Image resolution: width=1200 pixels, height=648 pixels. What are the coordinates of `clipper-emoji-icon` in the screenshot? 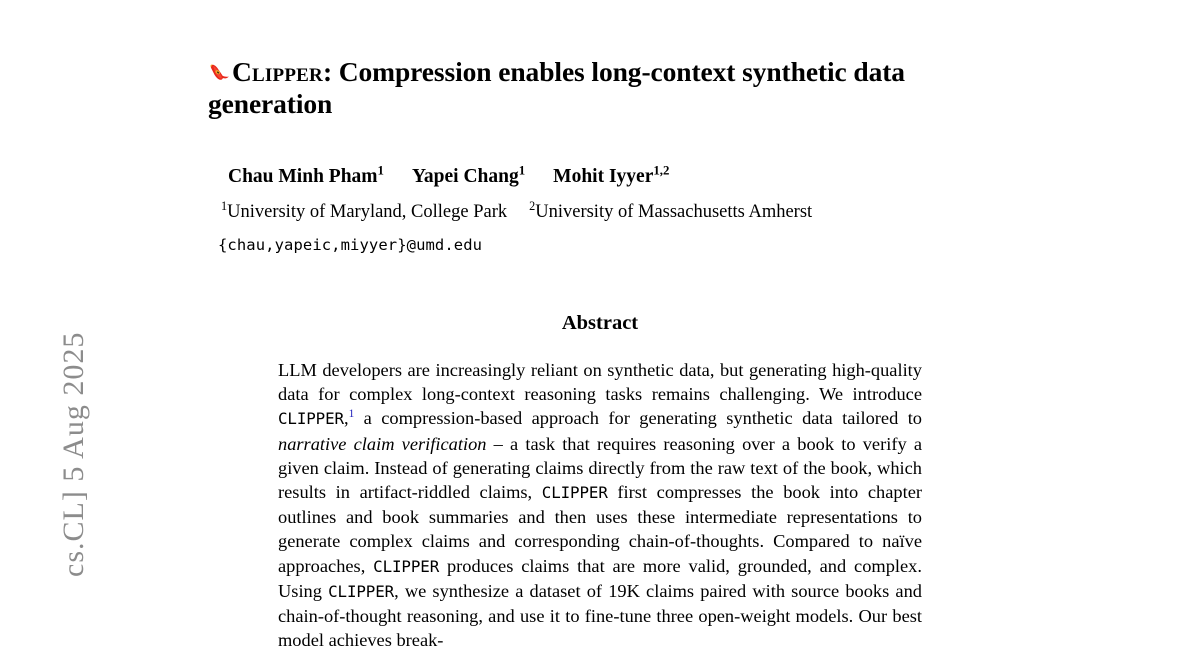 It's located at (219, 70).